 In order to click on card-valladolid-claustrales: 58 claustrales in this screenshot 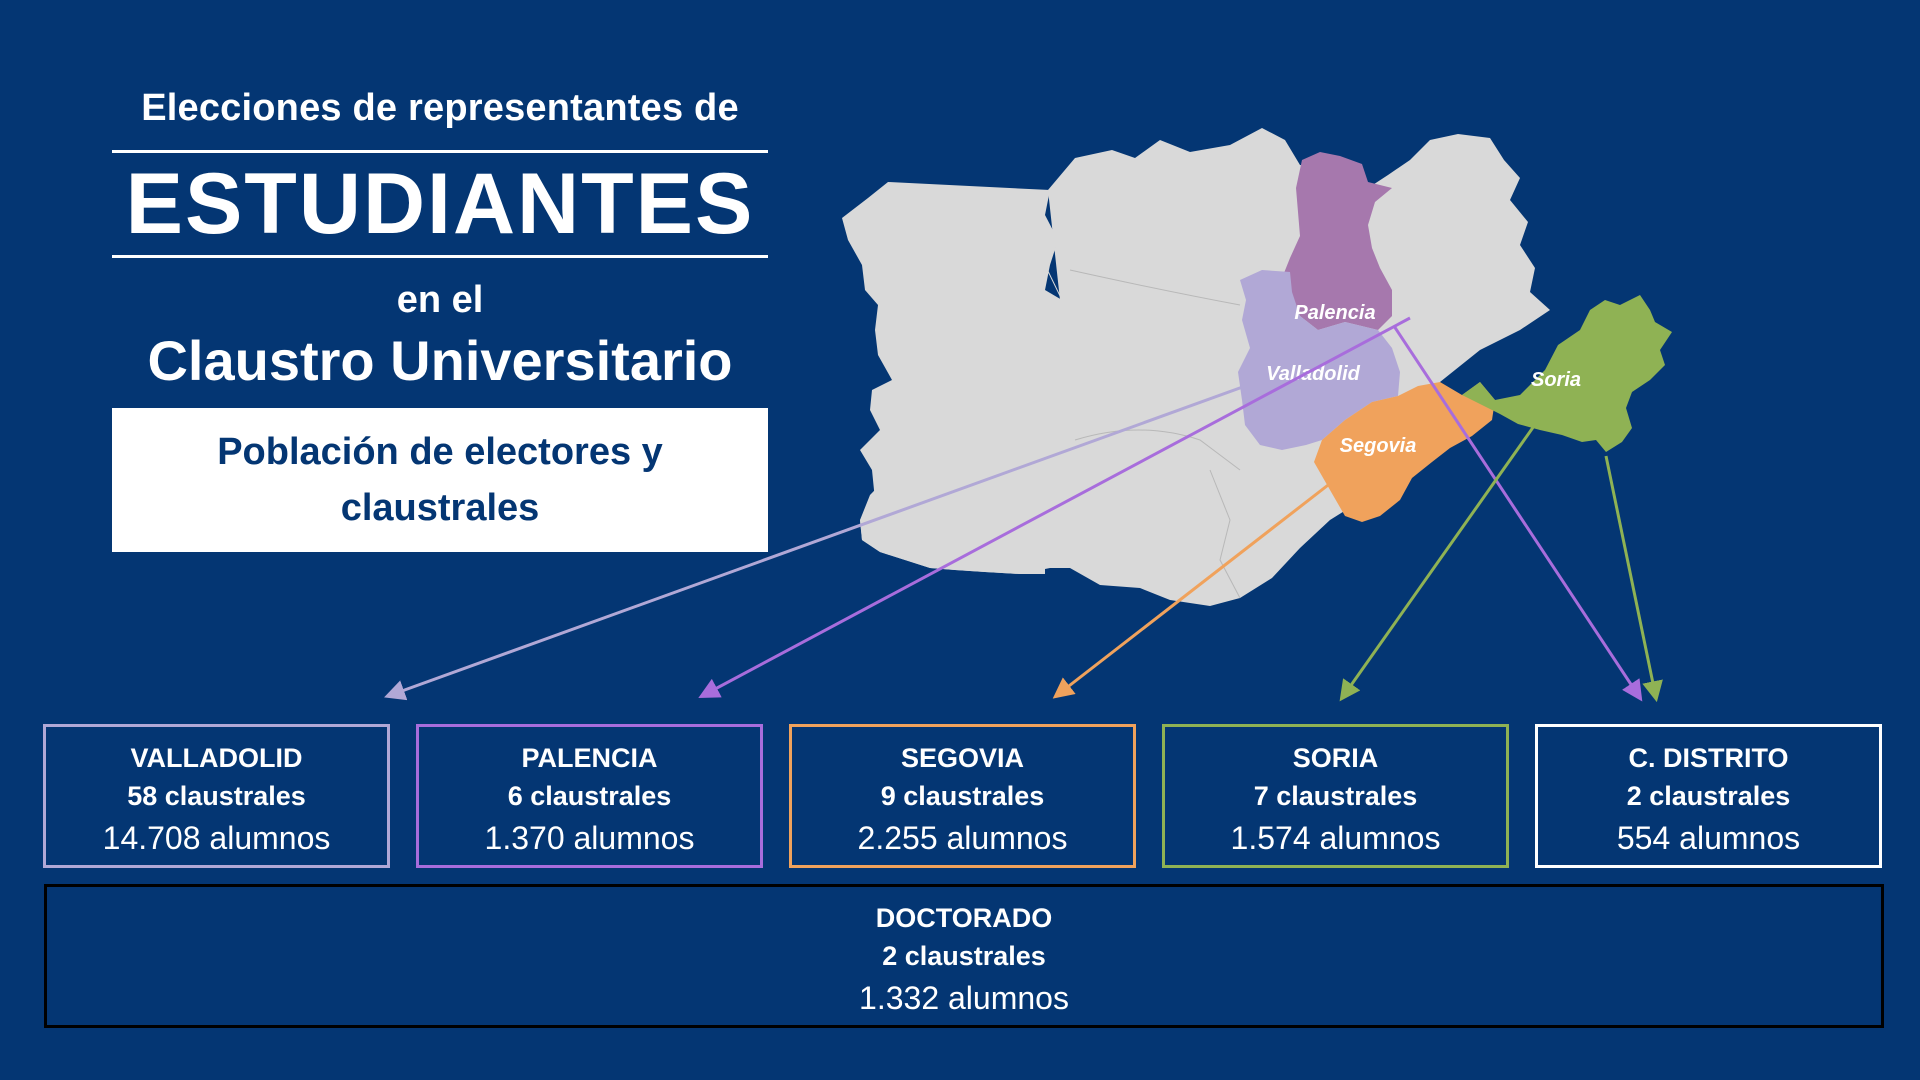, I will do `click(216, 796)`.